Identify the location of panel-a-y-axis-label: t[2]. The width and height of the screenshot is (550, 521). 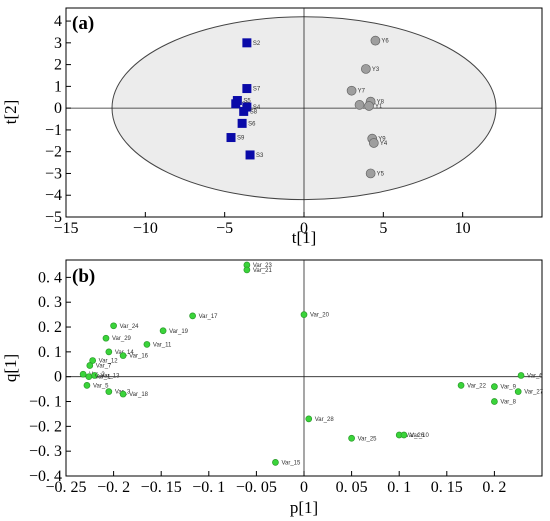
(10, 112).